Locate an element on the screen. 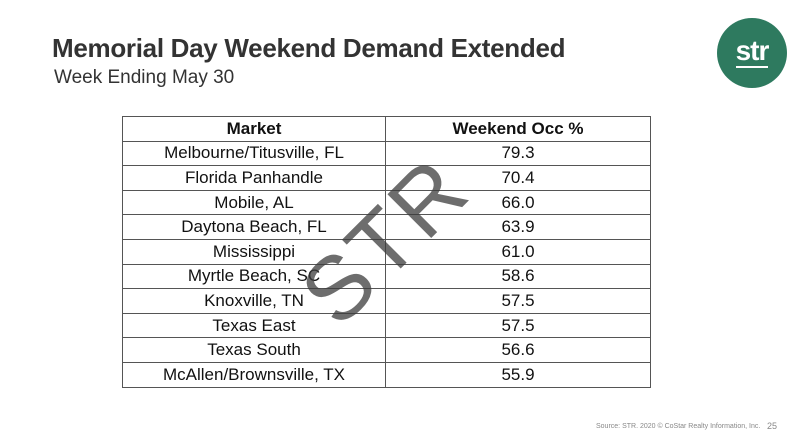  occupancy-cell: 55.9 is located at coordinates (518, 374).